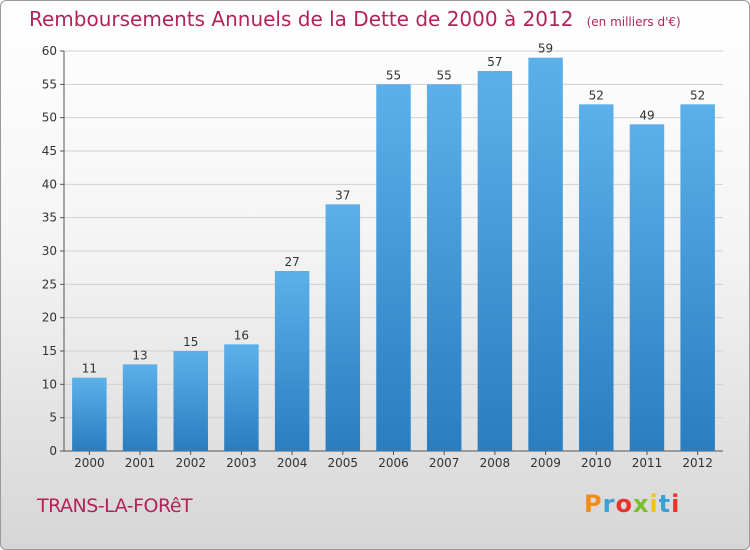 This screenshot has width=750, height=550. Describe the element at coordinates (444, 267) in the screenshot. I see `bar-2007` at that location.